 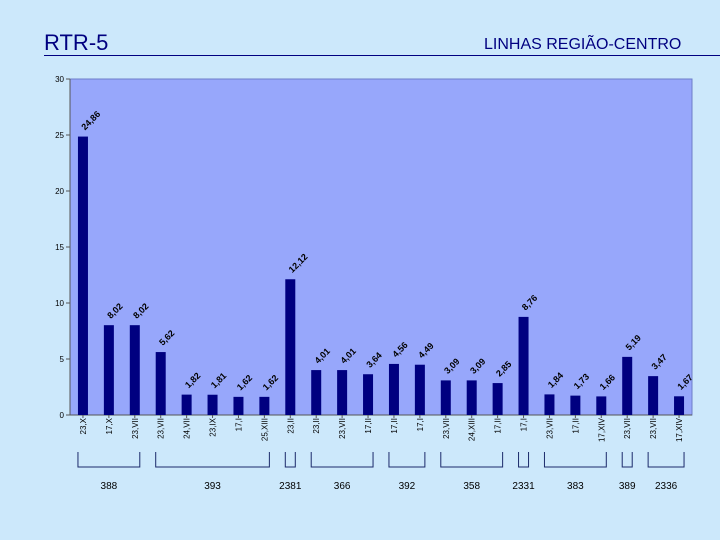 What do you see at coordinates (59, 135) in the screenshot?
I see `y-tick-label: 25` at bounding box center [59, 135].